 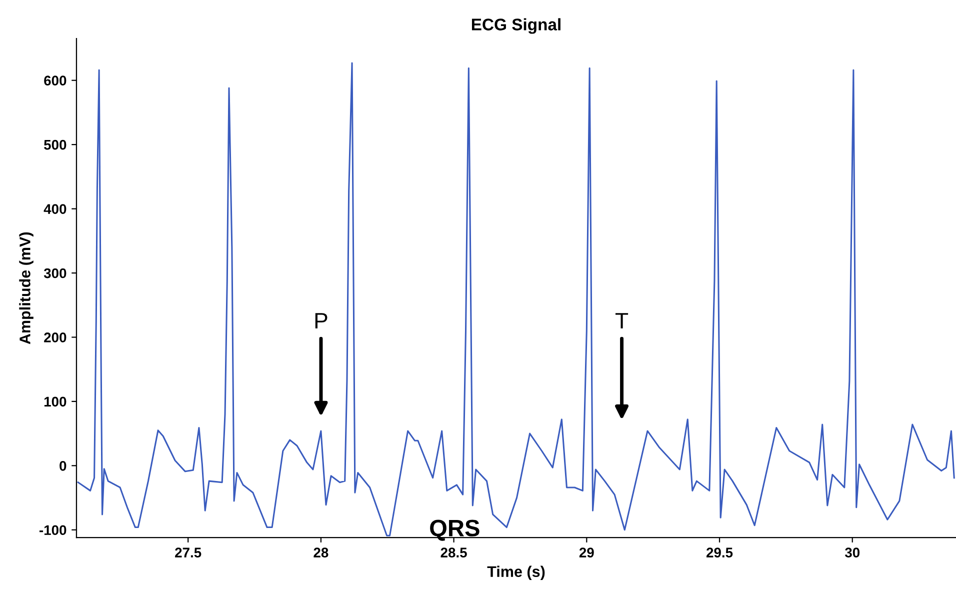 I want to click on chart-title: ECG Signal, so click(x=516, y=26).